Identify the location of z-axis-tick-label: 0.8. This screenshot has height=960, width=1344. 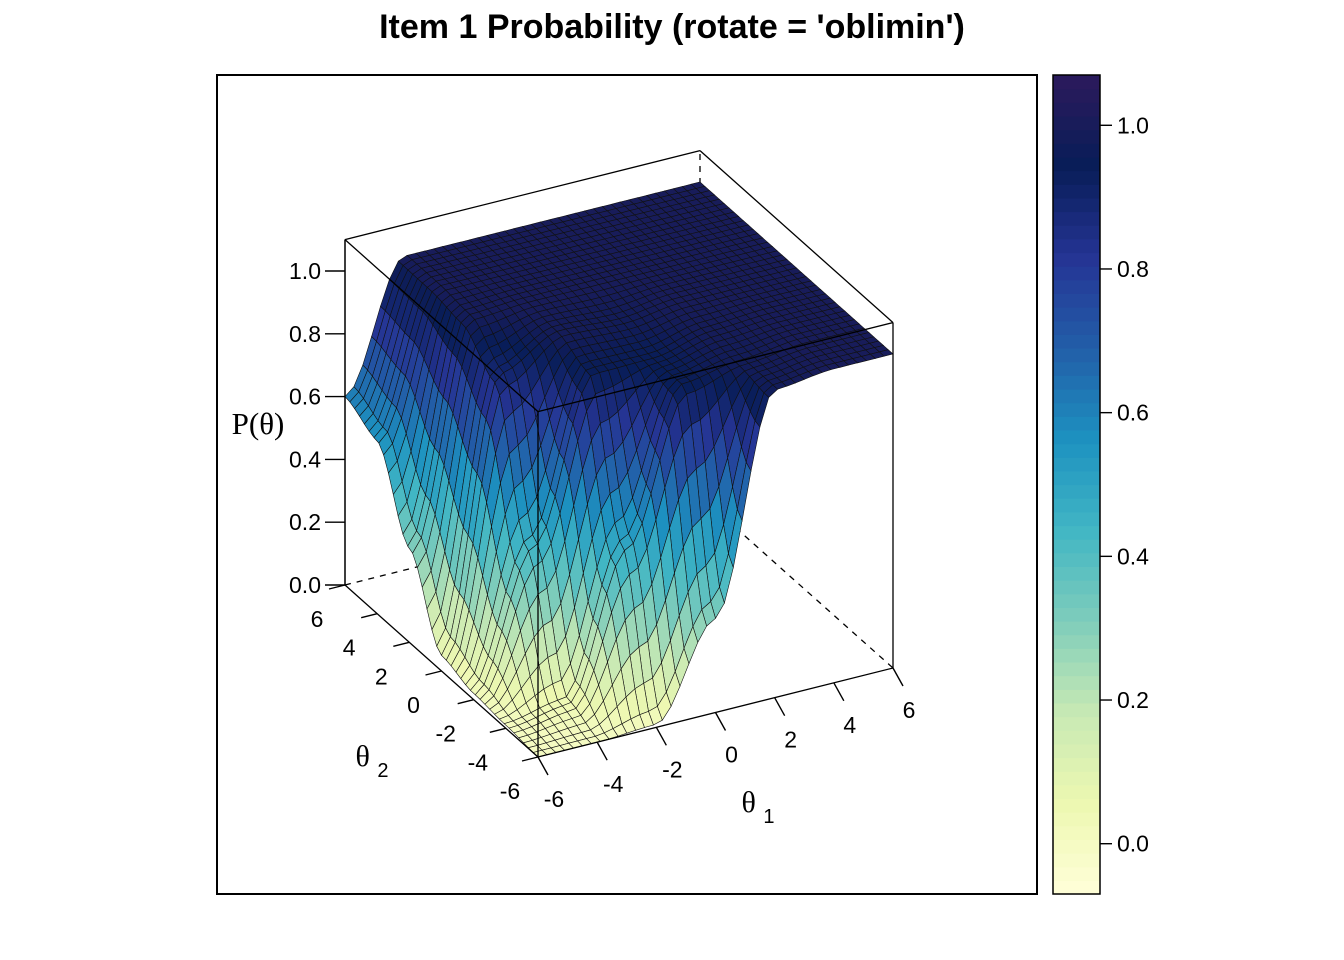
(305, 334).